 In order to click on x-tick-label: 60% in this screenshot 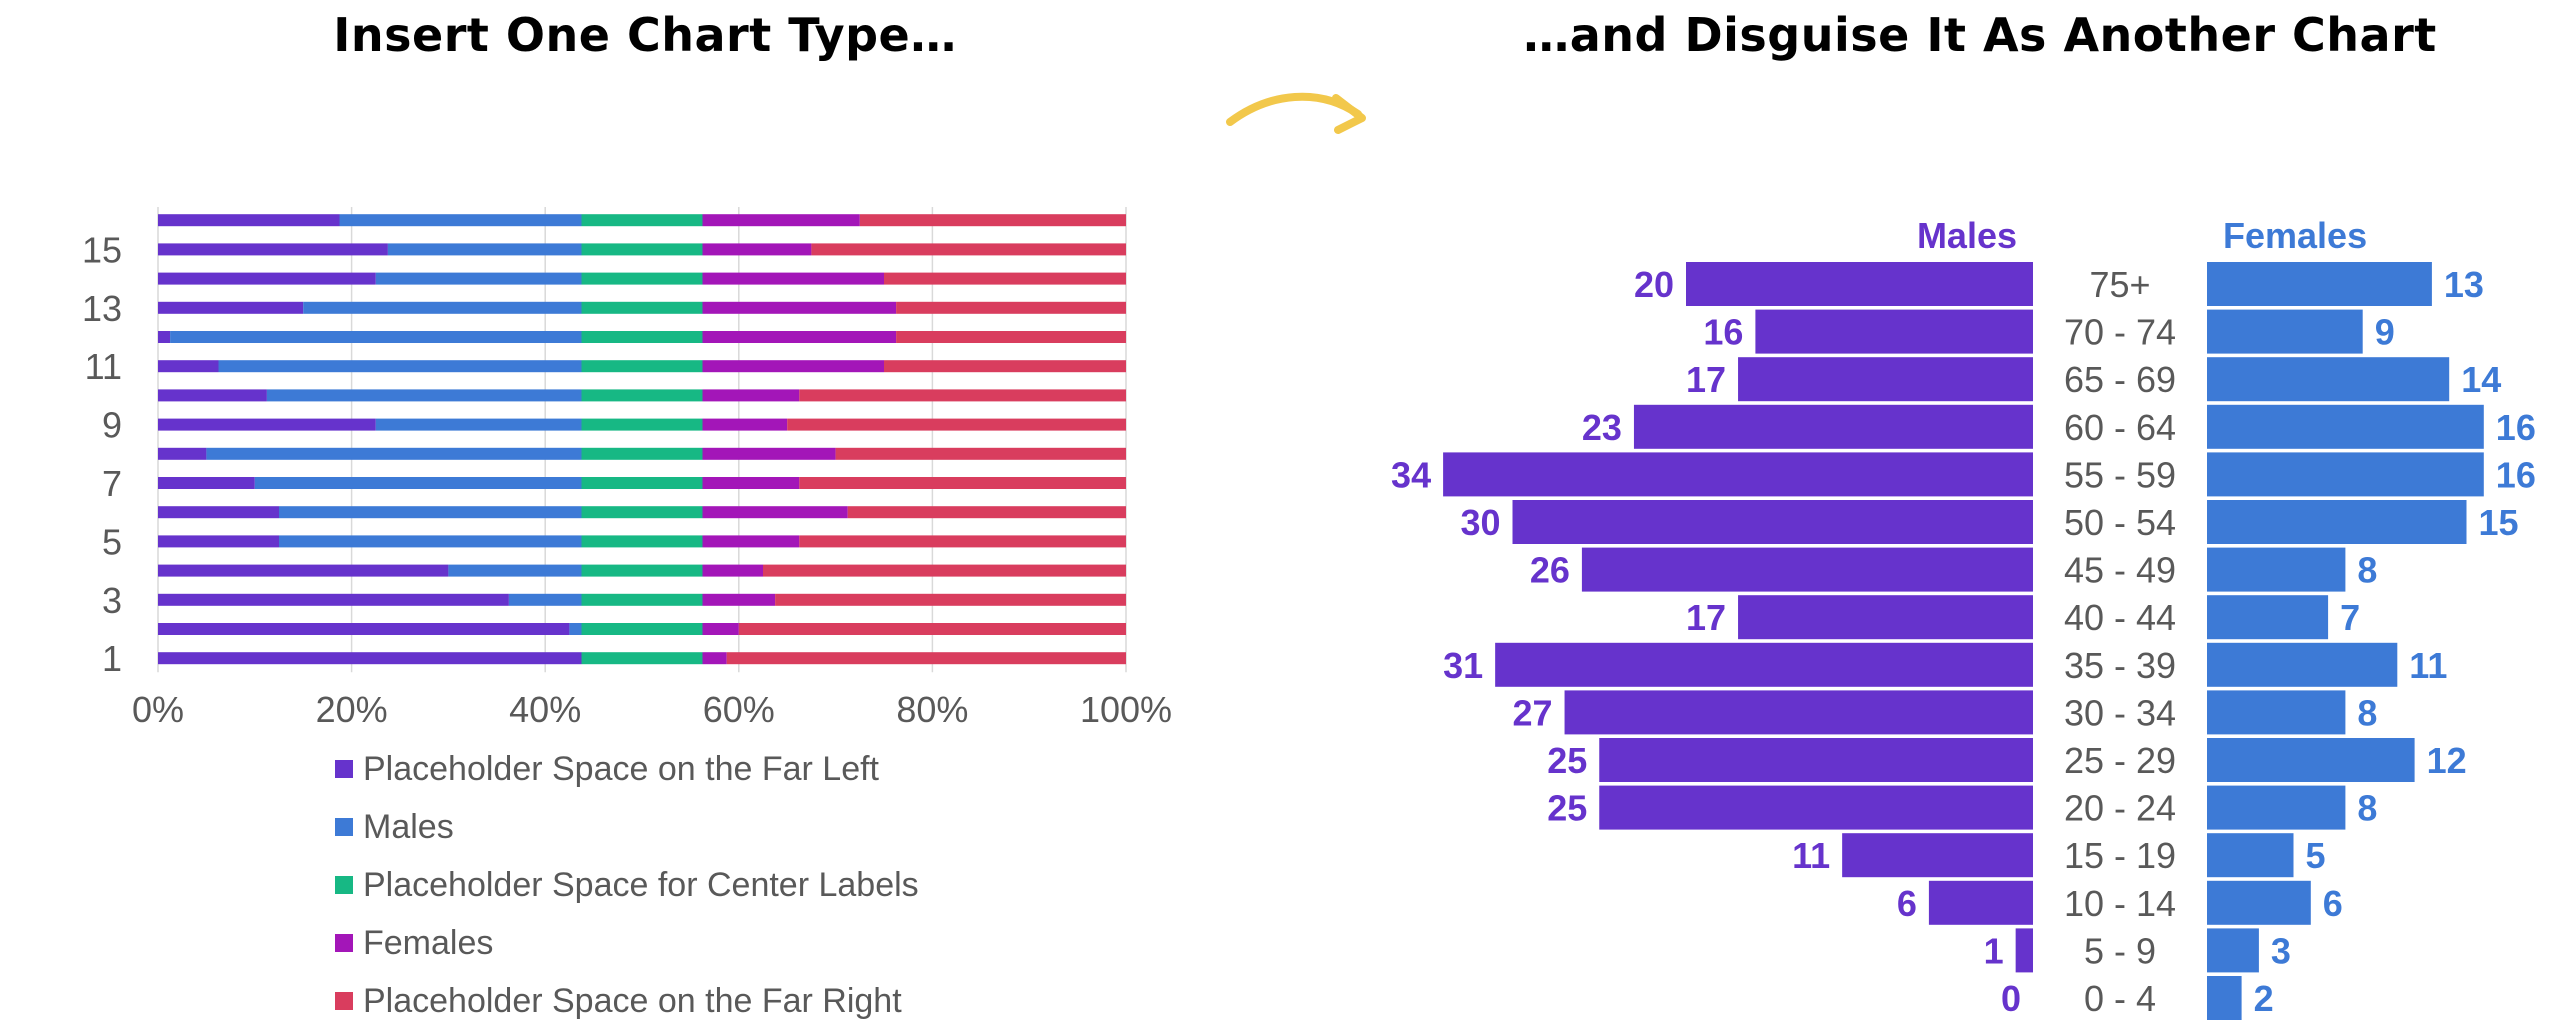, I will do `click(739, 709)`.